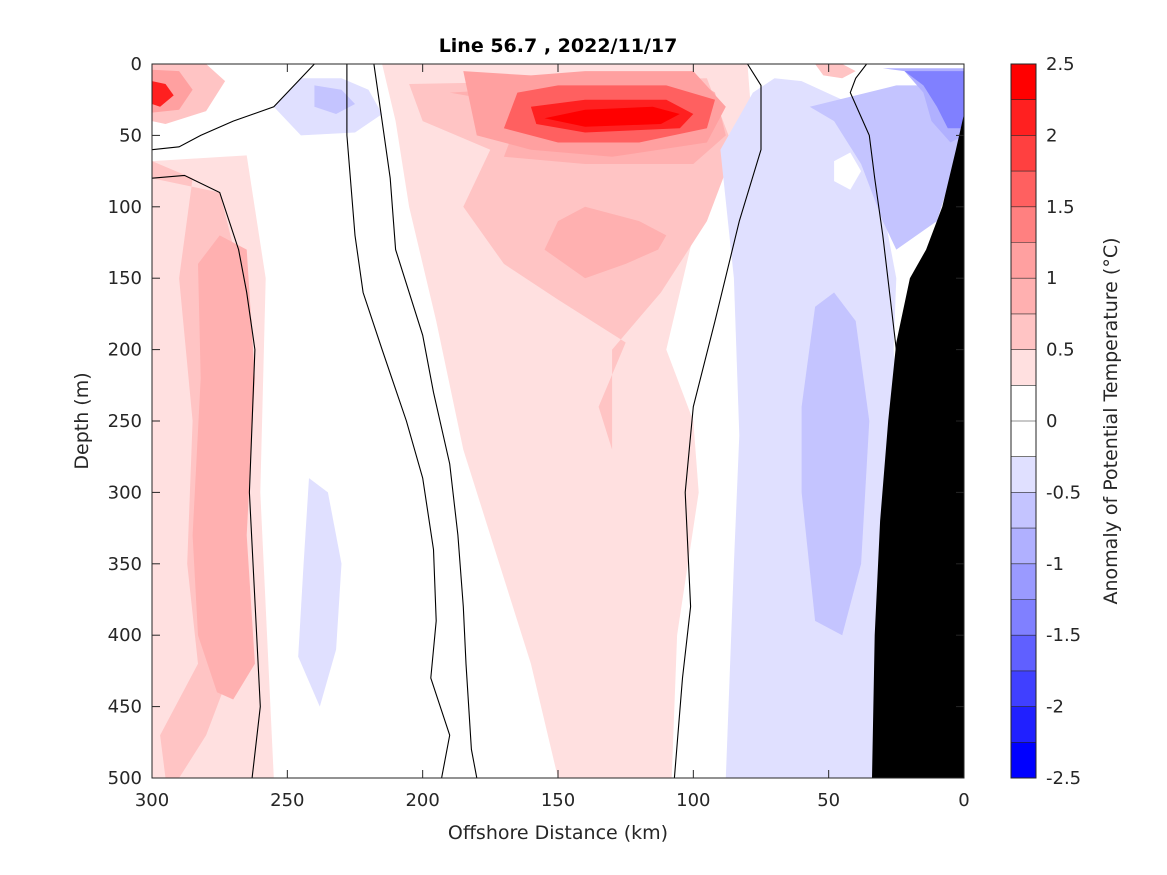 The height and width of the screenshot is (875, 1167). I want to click on y-tick-label: 450, so click(125, 707).